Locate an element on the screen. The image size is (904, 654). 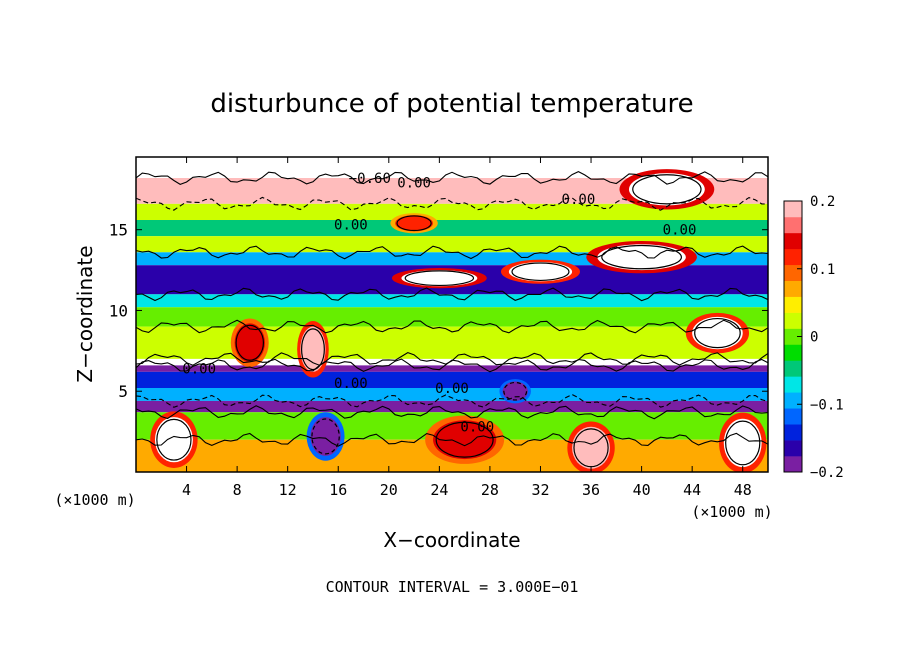
chart-title: disturbunce of potential temperature is located at coordinates (451, 104).